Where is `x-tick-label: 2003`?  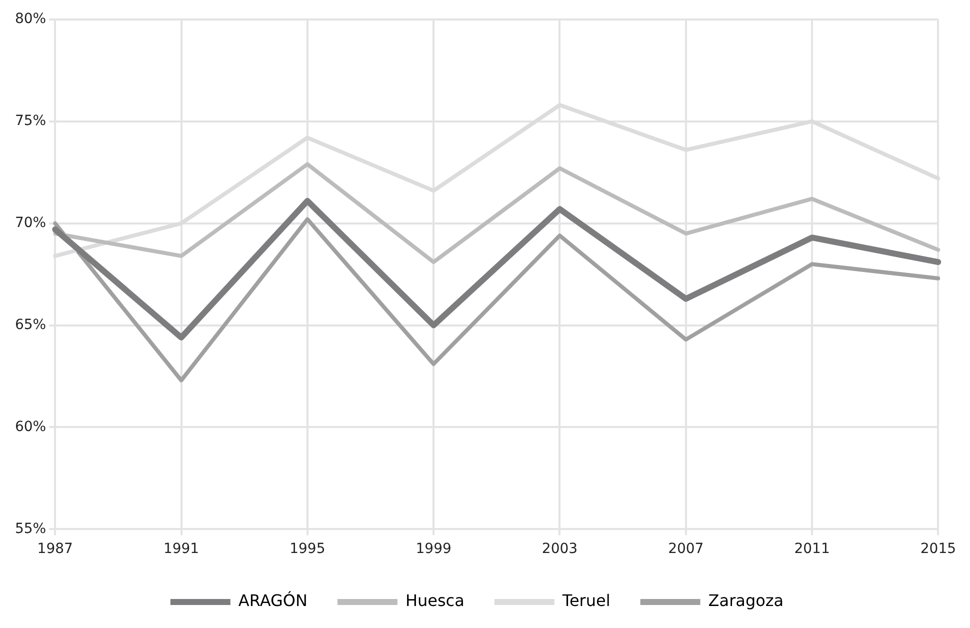
x-tick-label: 2003 is located at coordinates (560, 549).